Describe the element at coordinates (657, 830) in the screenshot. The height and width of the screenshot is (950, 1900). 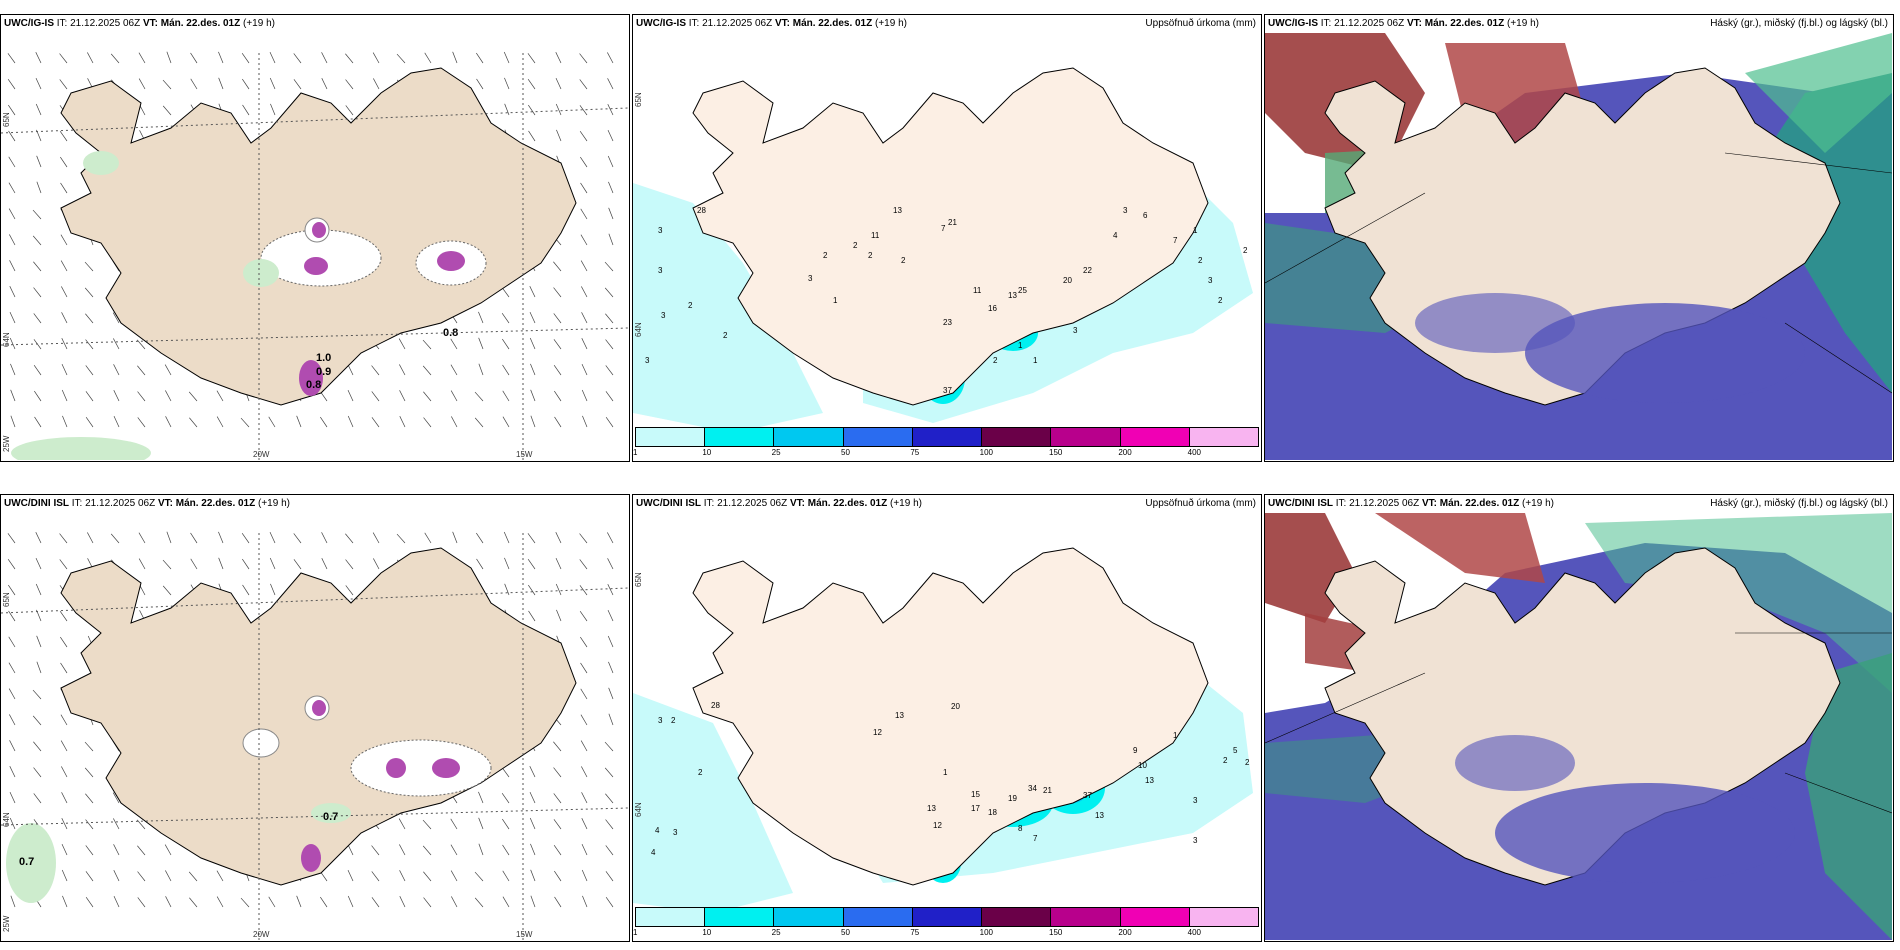
I see `precip-value-label: 4` at that location.